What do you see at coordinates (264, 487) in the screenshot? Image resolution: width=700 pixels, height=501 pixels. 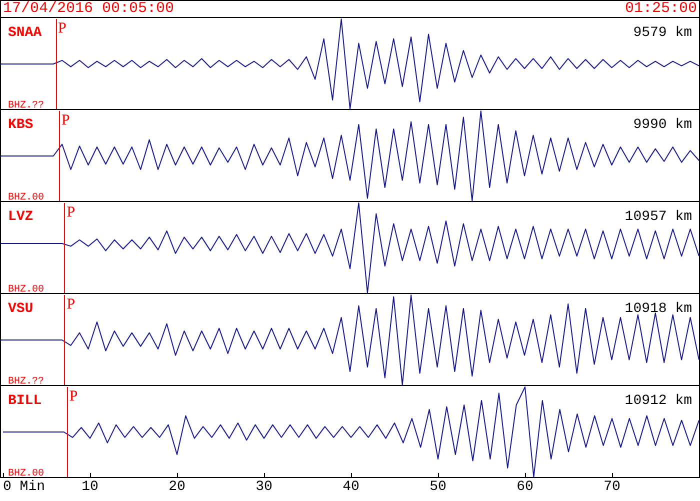 I see `x-tick-label: 30` at bounding box center [264, 487].